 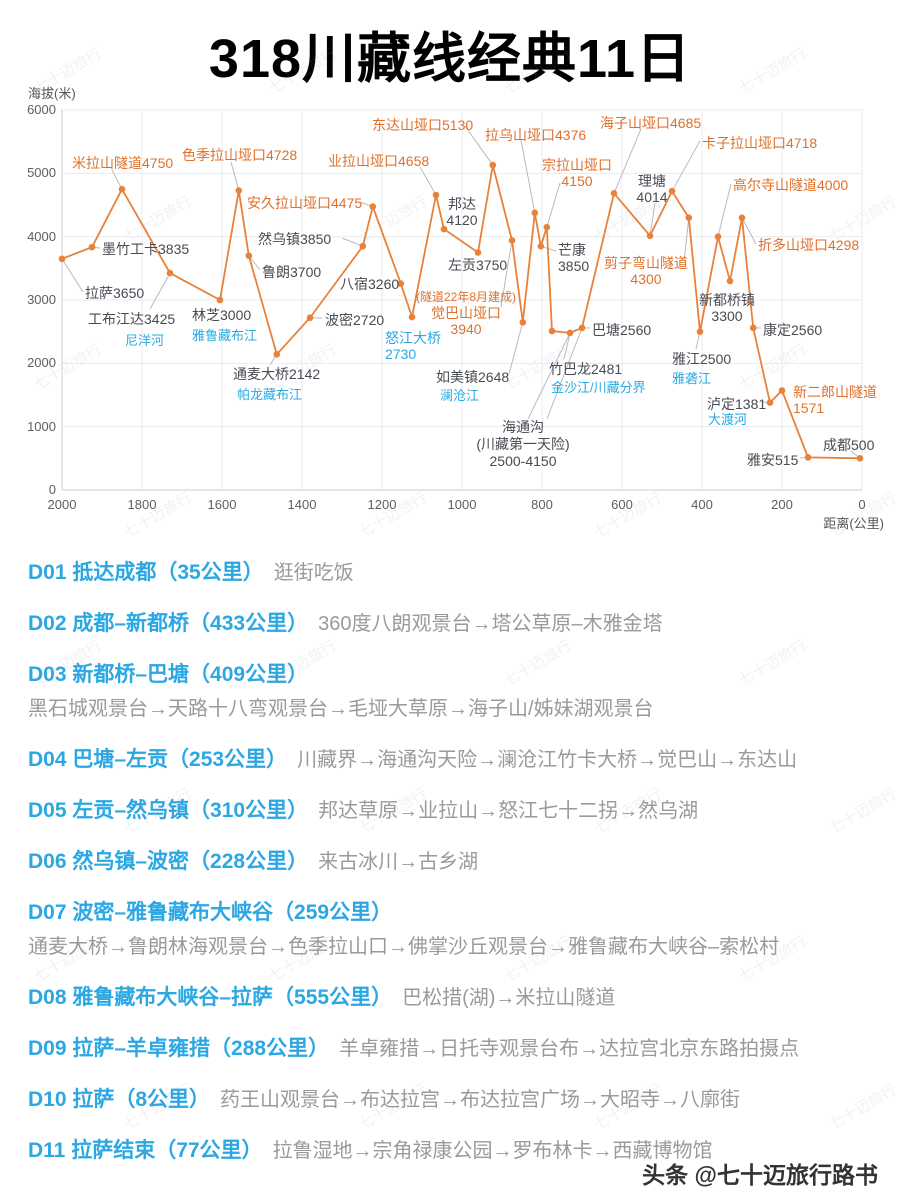 I want to click on point-label: 左贡3750, so click(x=478, y=265).